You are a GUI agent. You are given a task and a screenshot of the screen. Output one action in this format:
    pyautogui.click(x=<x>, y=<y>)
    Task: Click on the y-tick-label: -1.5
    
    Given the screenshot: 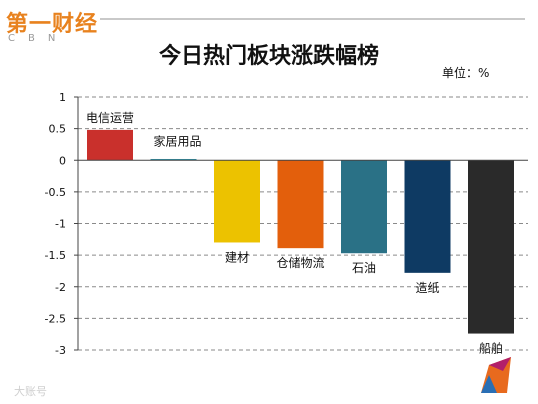 What is the action you would take?
    pyautogui.click(x=55, y=255)
    